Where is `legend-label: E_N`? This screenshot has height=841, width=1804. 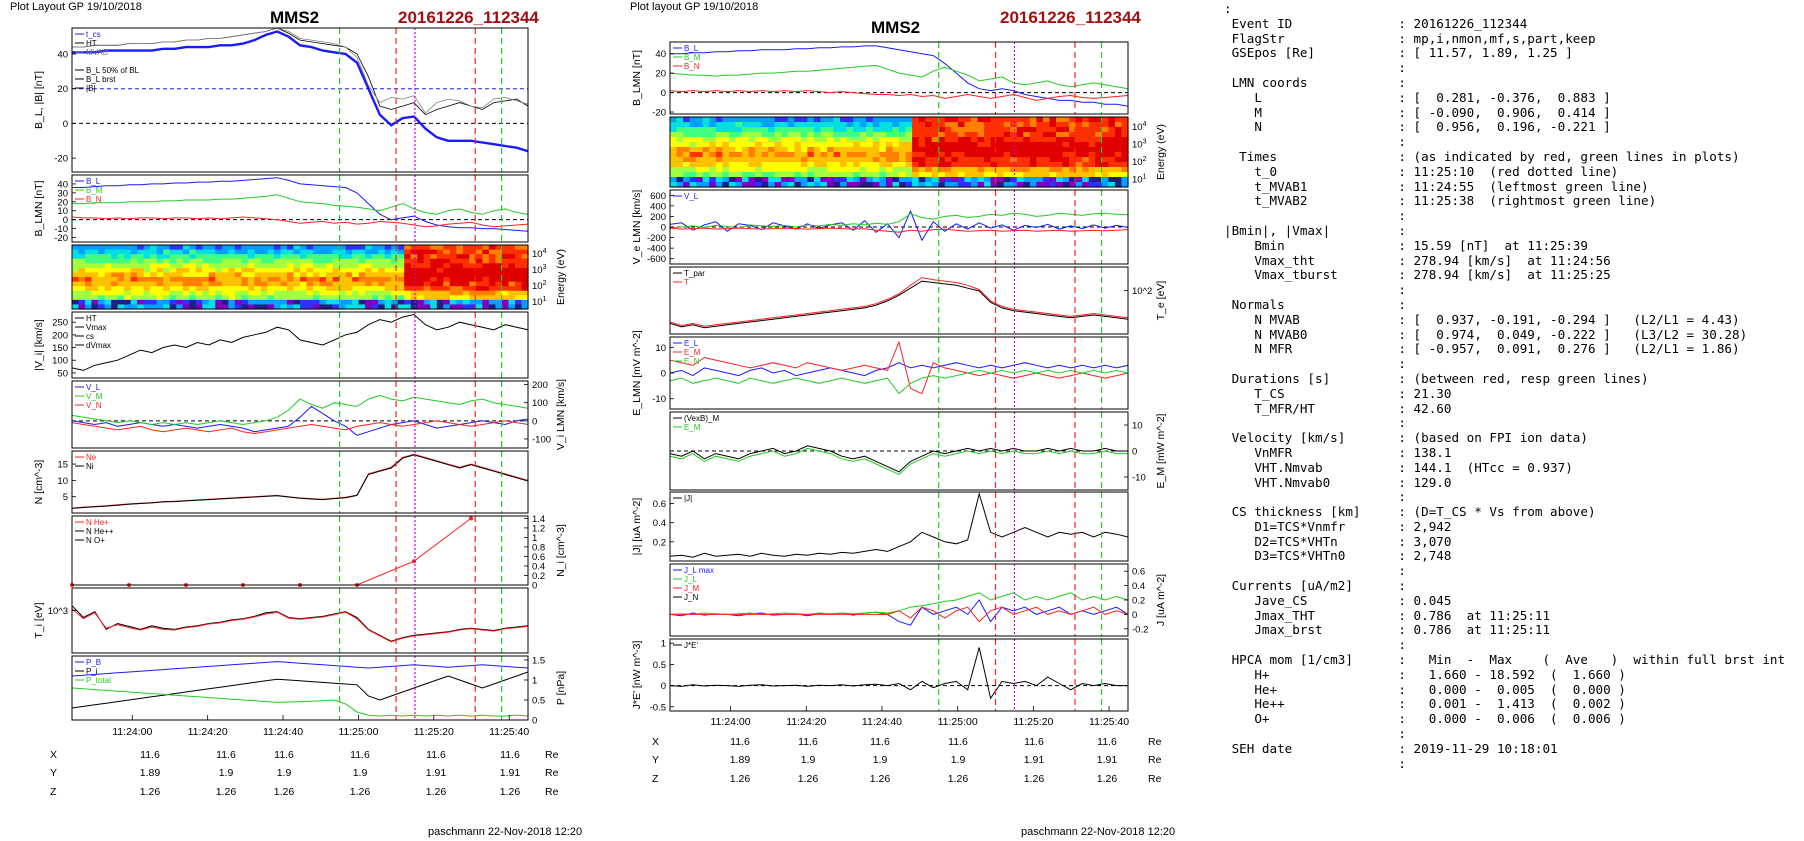 legend-label: E_N is located at coordinates (692, 361).